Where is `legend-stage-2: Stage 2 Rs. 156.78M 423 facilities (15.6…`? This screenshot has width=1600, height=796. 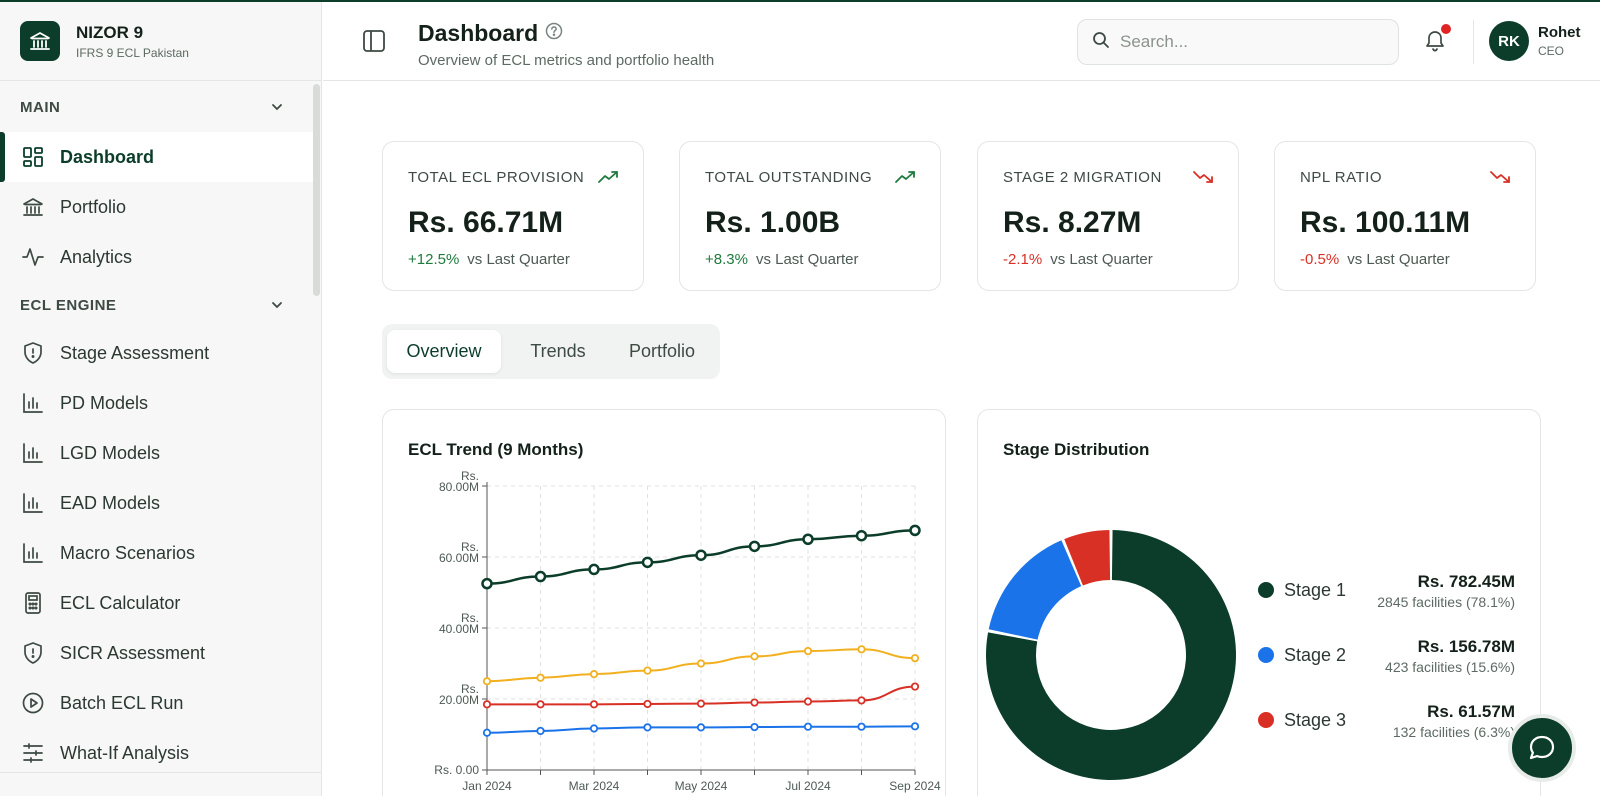 legend-stage-2: Stage 2 Rs. 156.78M 423 facilities (15.6… is located at coordinates (1386, 657).